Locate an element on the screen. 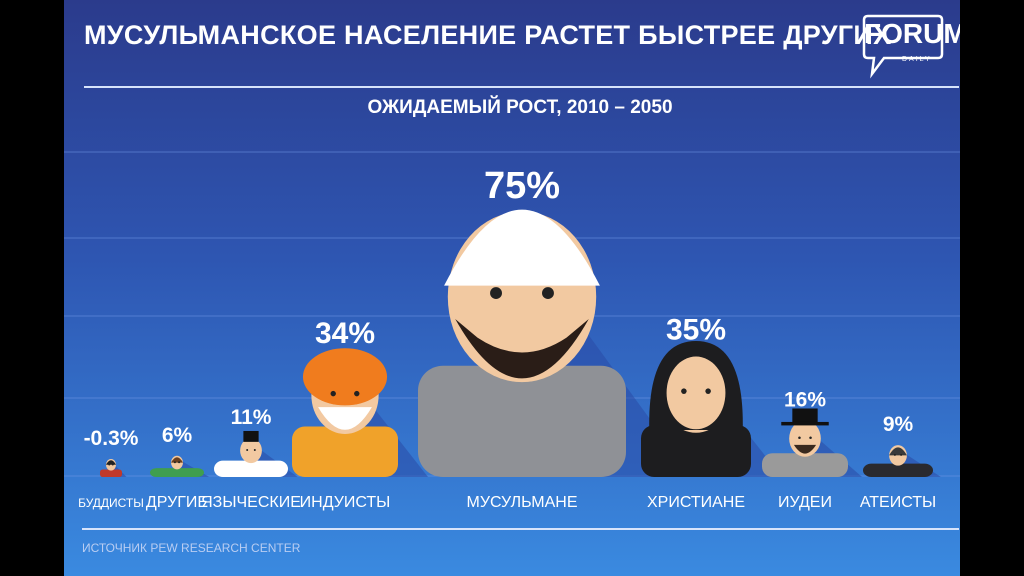 This screenshot has width=1024, height=576. value-label: 75% is located at coordinates (522, 186).